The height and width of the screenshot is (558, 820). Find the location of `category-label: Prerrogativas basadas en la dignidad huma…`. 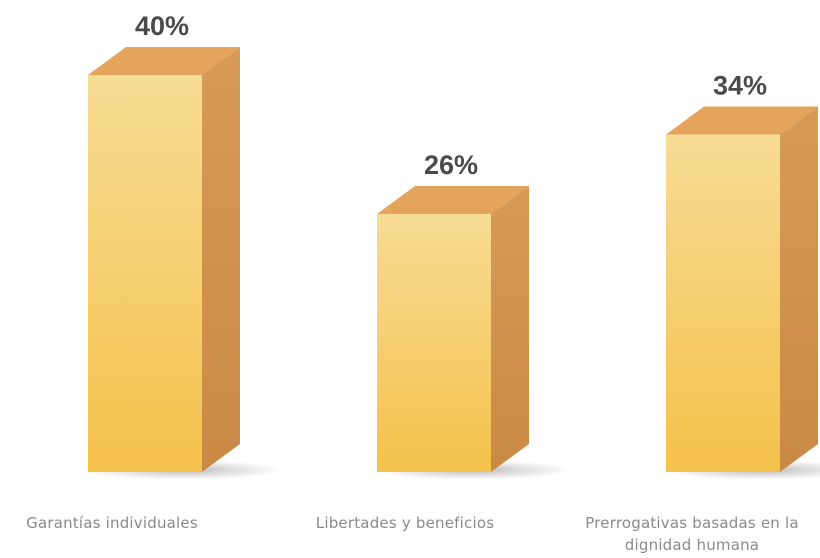

category-label: Prerrogativas basadas en la dignidad huma… is located at coordinates (688, 534).